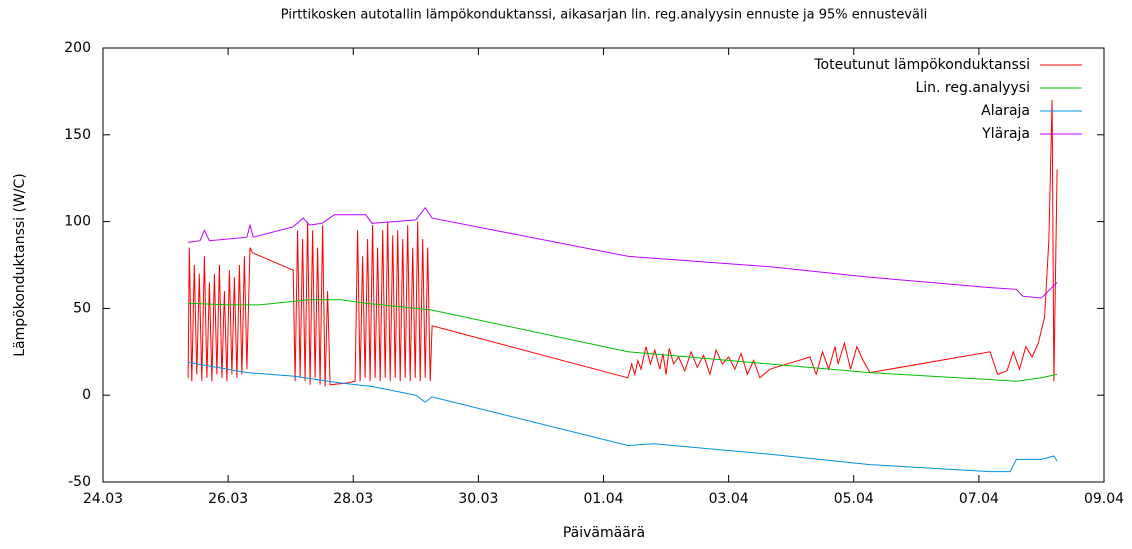  I want to click on y-tick-label: 150, so click(77, 135).